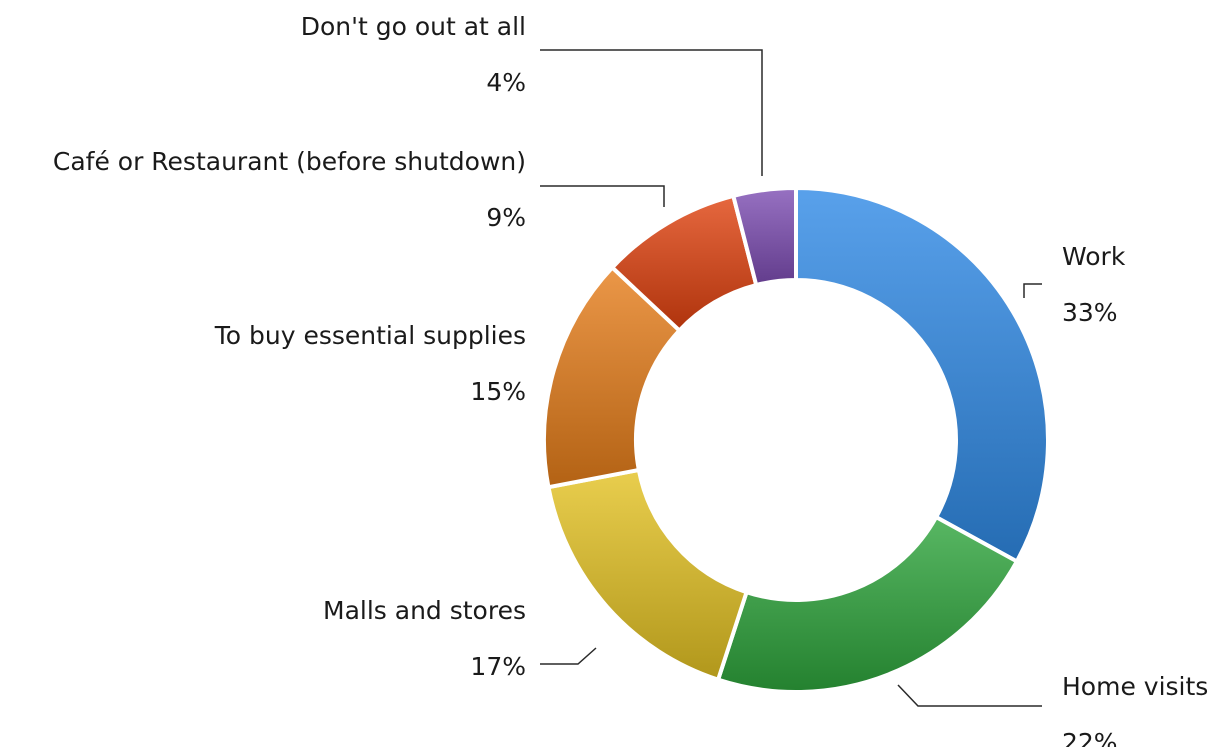 Image resolution: width=1219 pixels, height=747 pixels. I want to click on leader-line-work, so click(1032, 290).